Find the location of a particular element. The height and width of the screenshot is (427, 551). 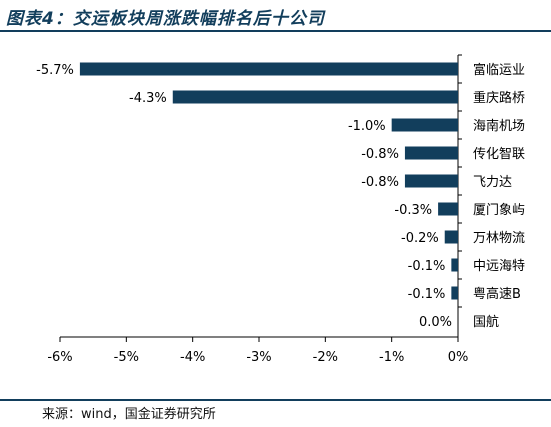

data-label: -4.3% is located at coordinates (148, 98).